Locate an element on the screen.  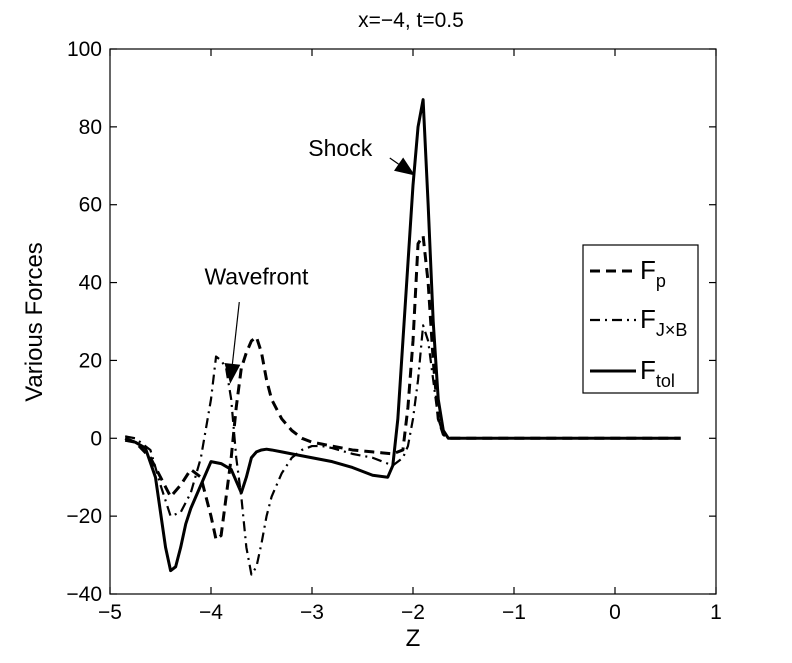
y-tick-label: 40 is located at coordinates (90, 283).